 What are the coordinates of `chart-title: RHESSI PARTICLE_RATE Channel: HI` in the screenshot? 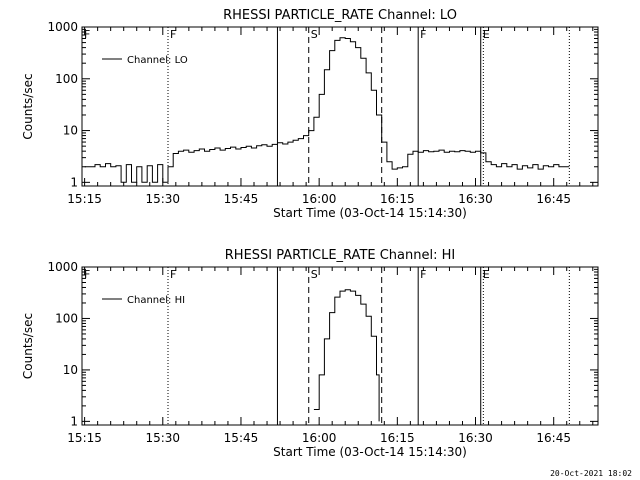 It's located at (340, 255).